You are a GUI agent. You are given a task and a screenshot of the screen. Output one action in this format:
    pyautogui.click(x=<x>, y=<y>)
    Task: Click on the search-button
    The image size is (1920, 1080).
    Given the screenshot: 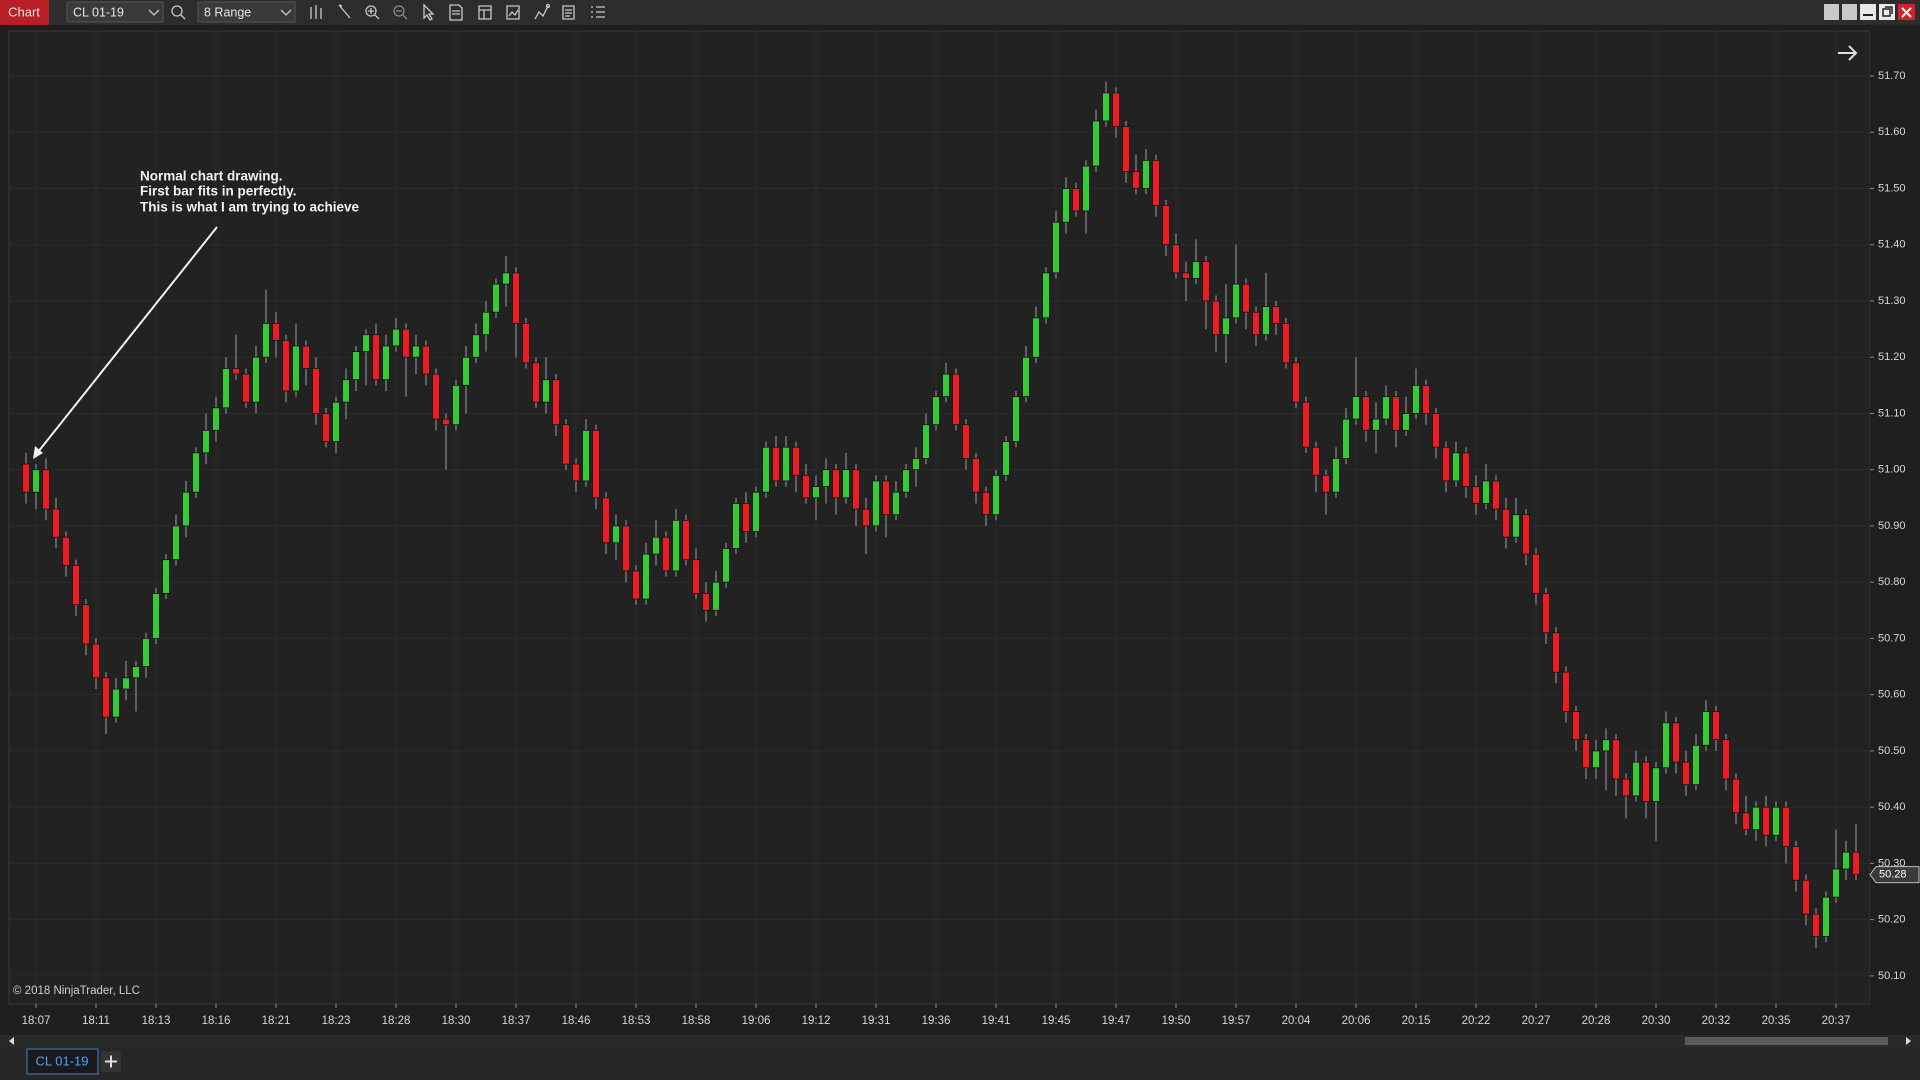 What is the action you would take?
    pyautogui.click(x=178, y=12)
    